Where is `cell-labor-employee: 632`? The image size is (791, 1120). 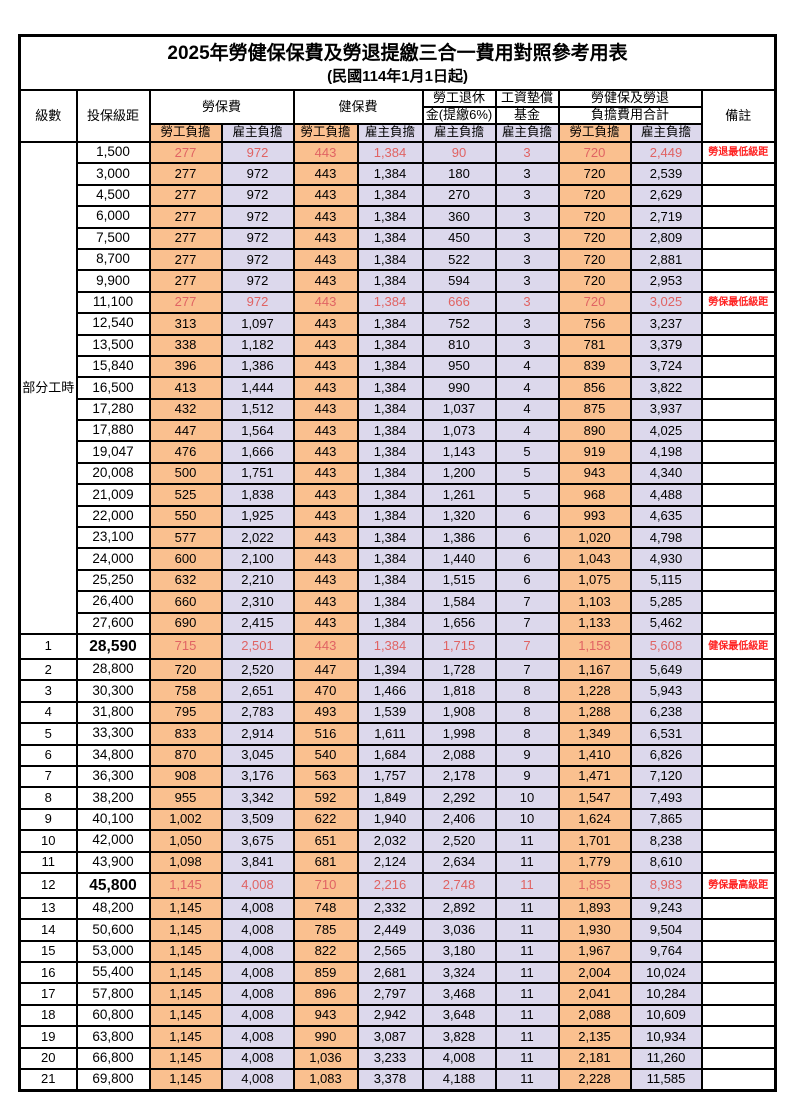 cell-labor-employee: 632 is located at coordinates (185, 580).